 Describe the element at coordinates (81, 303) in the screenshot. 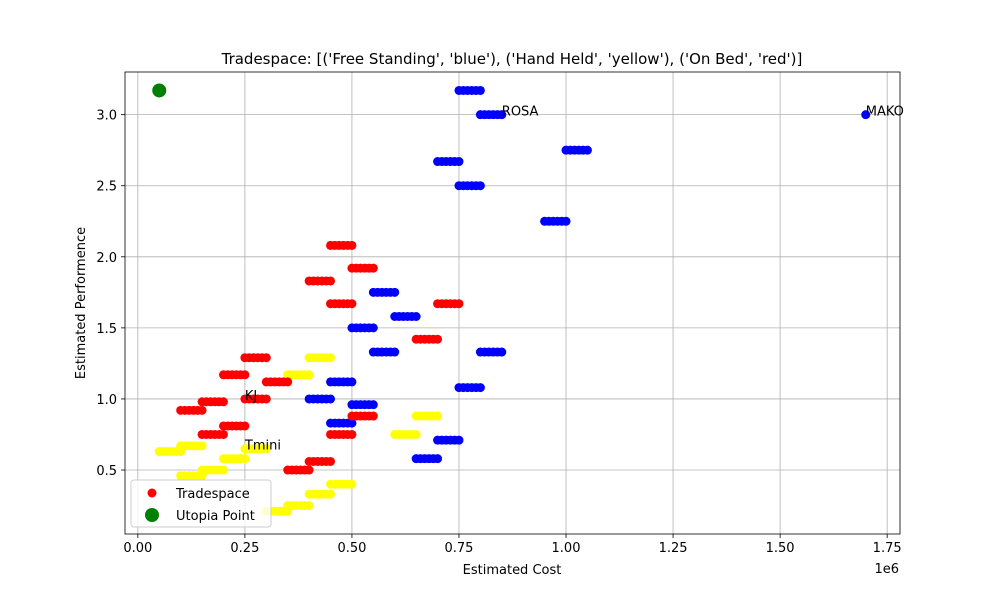

I see `y-axis-label: Estimated Performence` at that location.